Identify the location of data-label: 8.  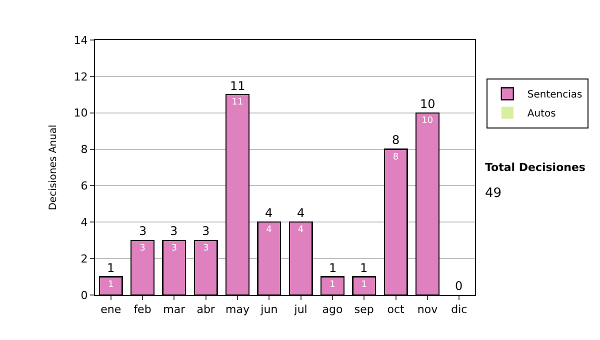
(395, 157).